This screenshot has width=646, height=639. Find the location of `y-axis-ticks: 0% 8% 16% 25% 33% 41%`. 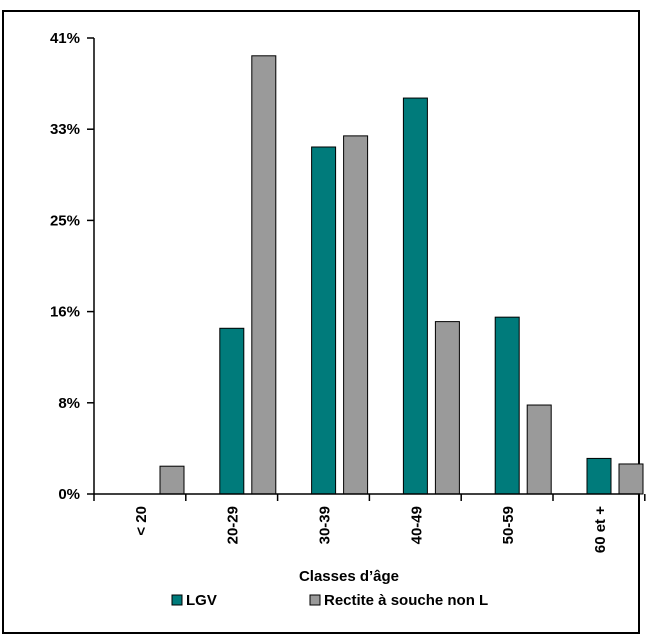

y-axis-ticks: 0% 8% 16% 25% 33% 41% is located at coordinates (72, 266).